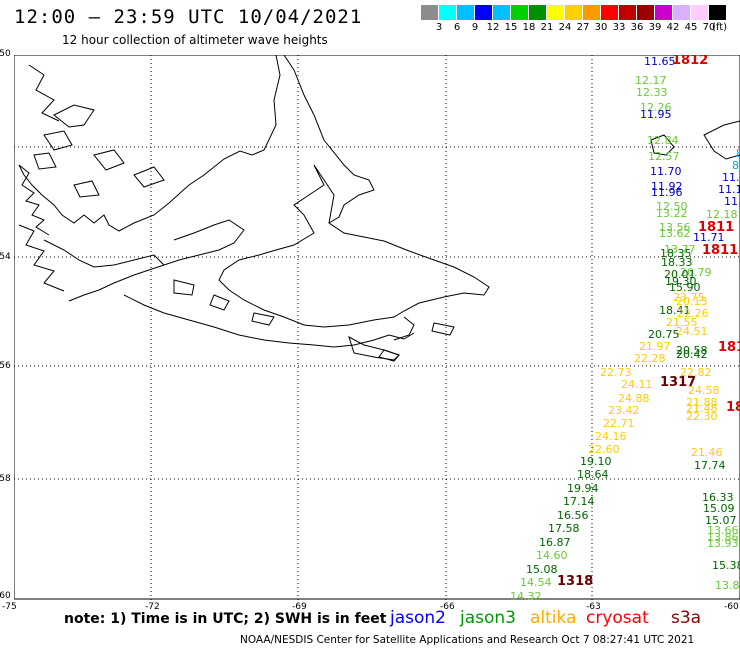  I want to click on lon-label: -69, so click(299, 607).